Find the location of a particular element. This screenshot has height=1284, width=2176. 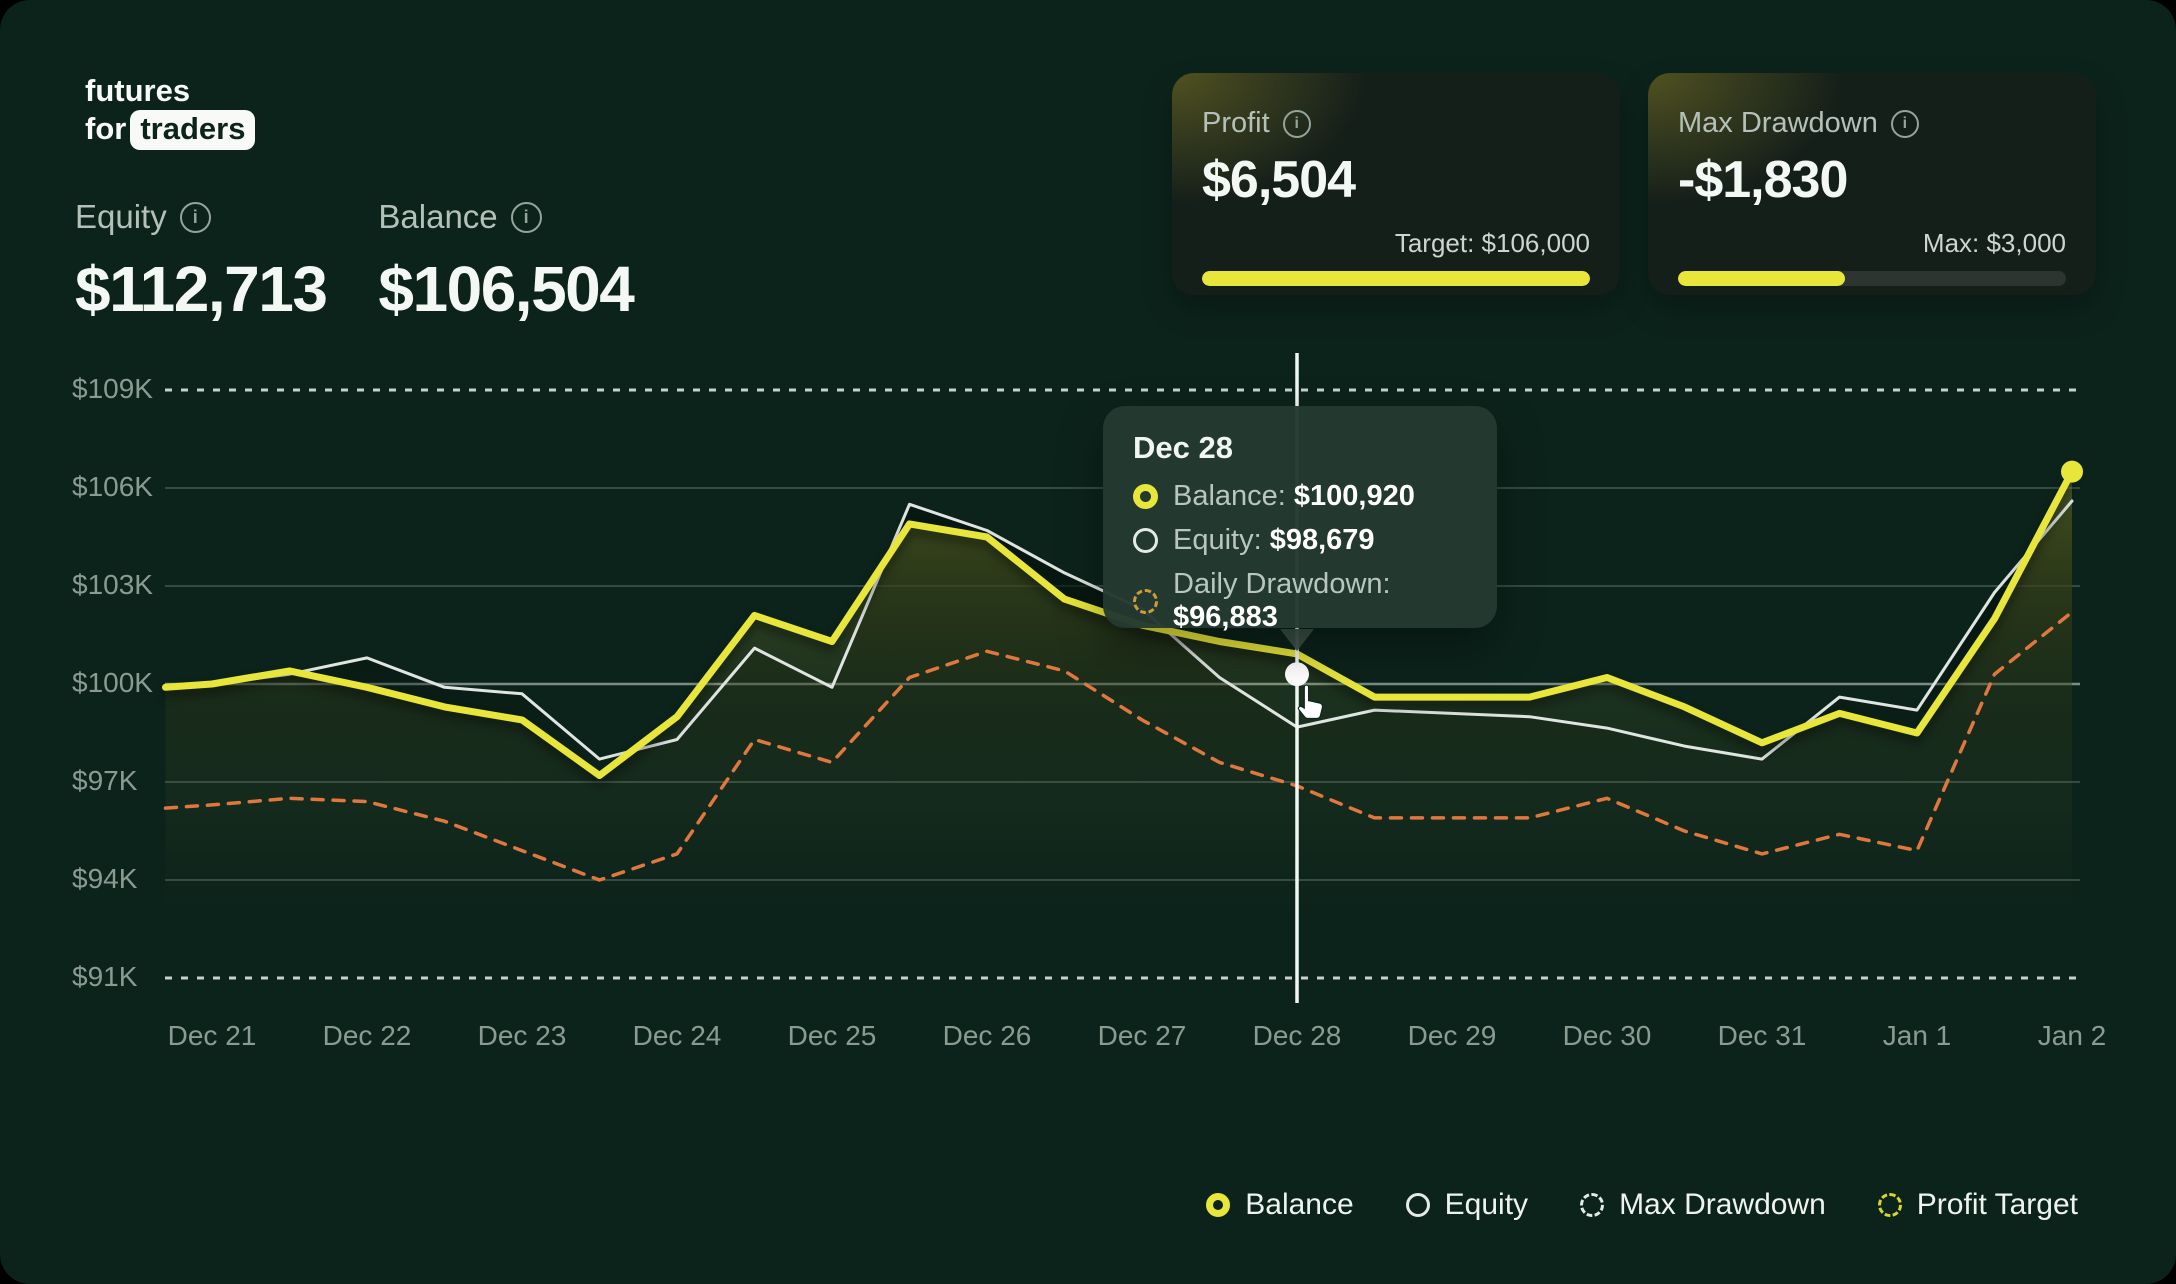

max-drawdown-ring-icon is located at coordinates (1592, 1205).